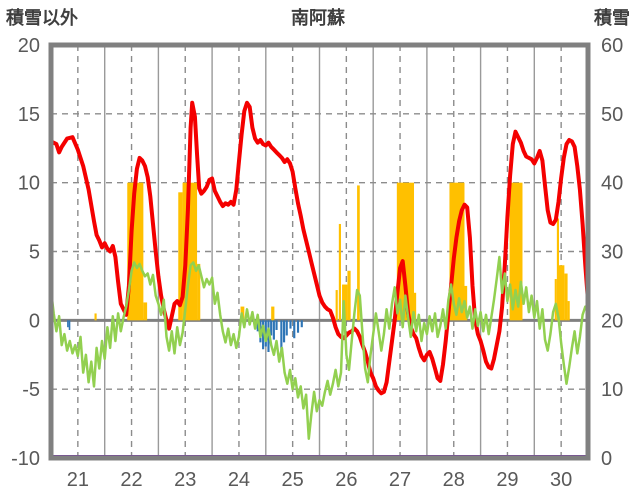 This screenshot has height=501, width=636. Describe the element at coordinates (25, 252) in the screenshot. I see `left-axis-tick-labels: 20 15 10 5 0 -5 -10` at that location.